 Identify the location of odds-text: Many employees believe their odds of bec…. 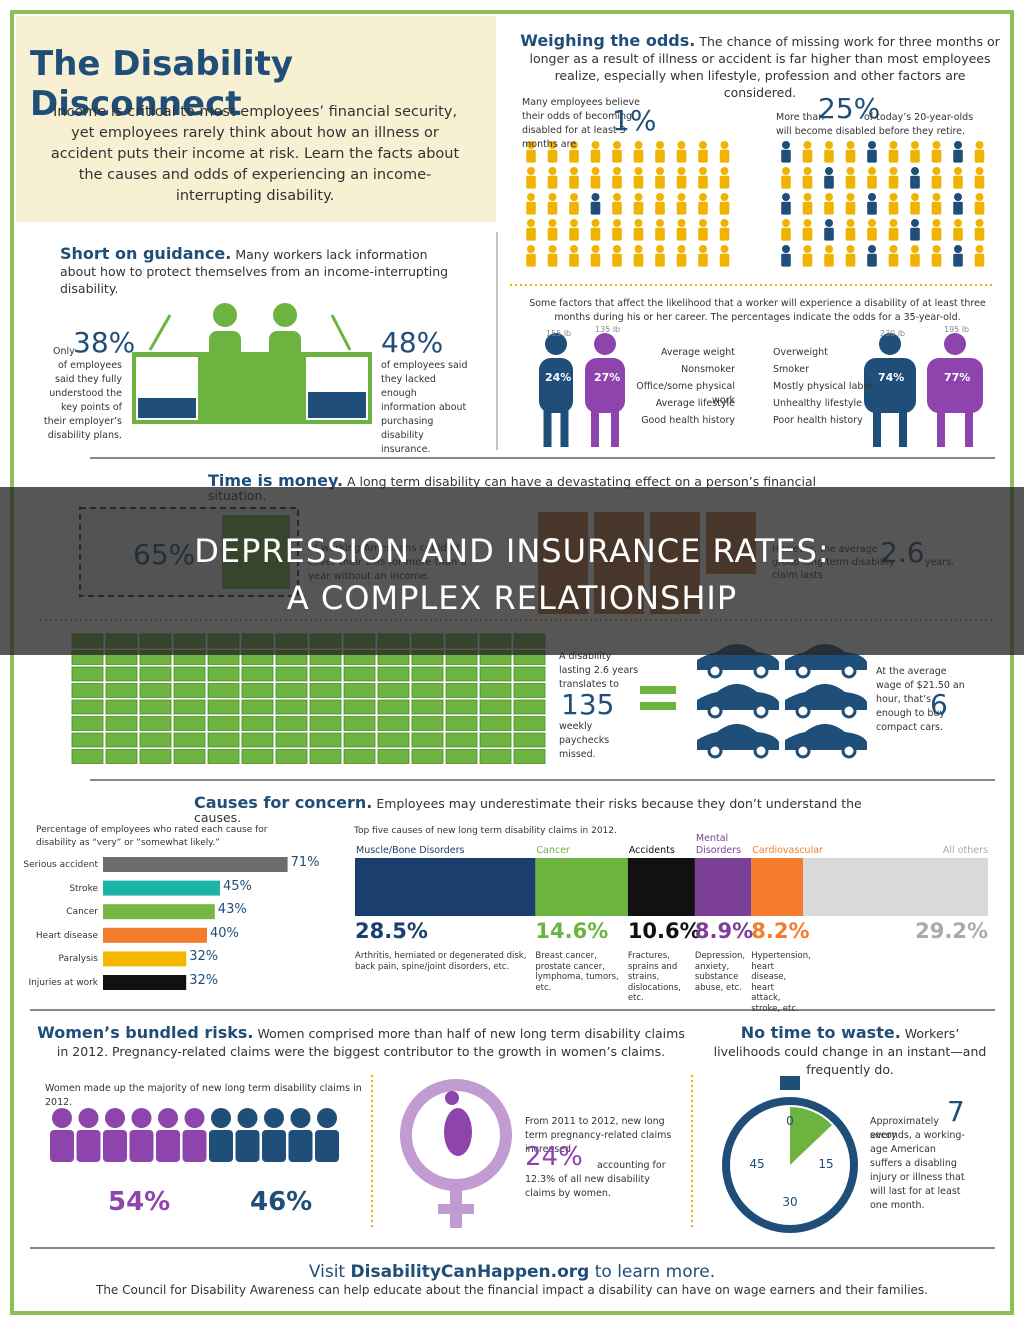
(581, 123).